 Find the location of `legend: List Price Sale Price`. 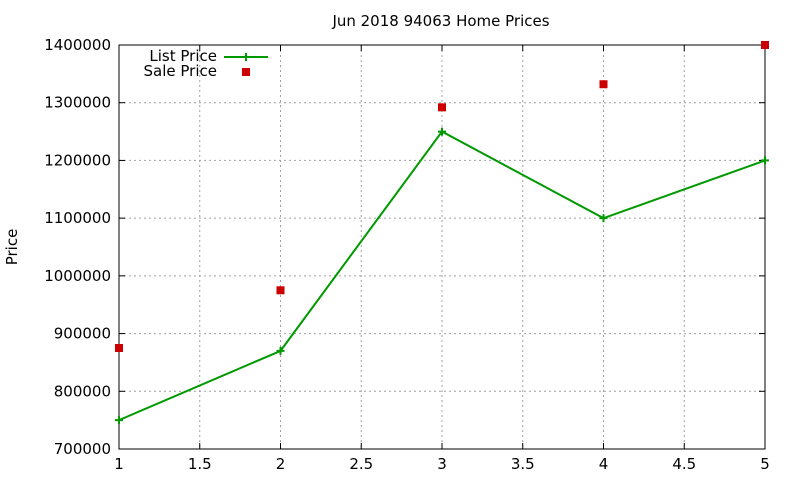

legend: List Price Sale Price is located at coordinates (206, 63).